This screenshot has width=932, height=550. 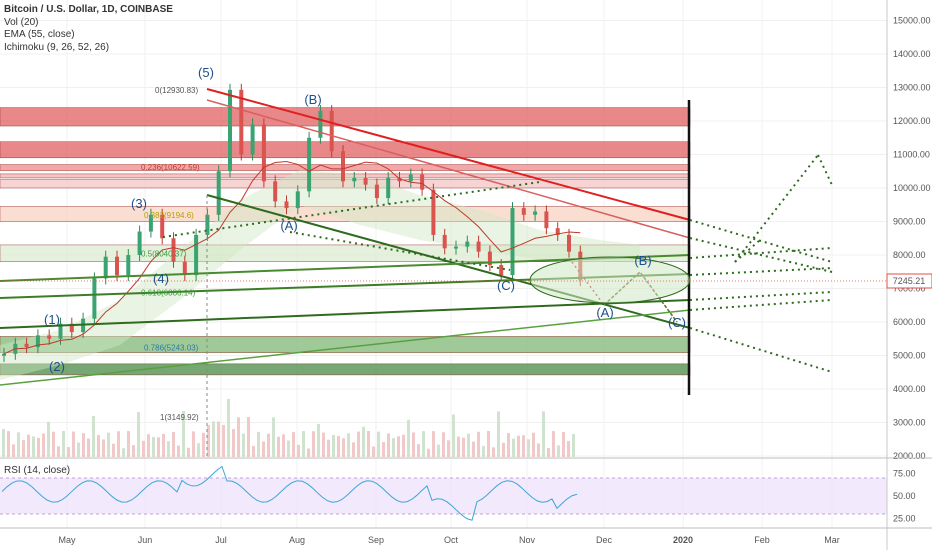 What do you see at coordinates (168, 292) in the screenshot?
I see `fib-level-label: 0.618(6886.14)` at bounding box center [168, 292].